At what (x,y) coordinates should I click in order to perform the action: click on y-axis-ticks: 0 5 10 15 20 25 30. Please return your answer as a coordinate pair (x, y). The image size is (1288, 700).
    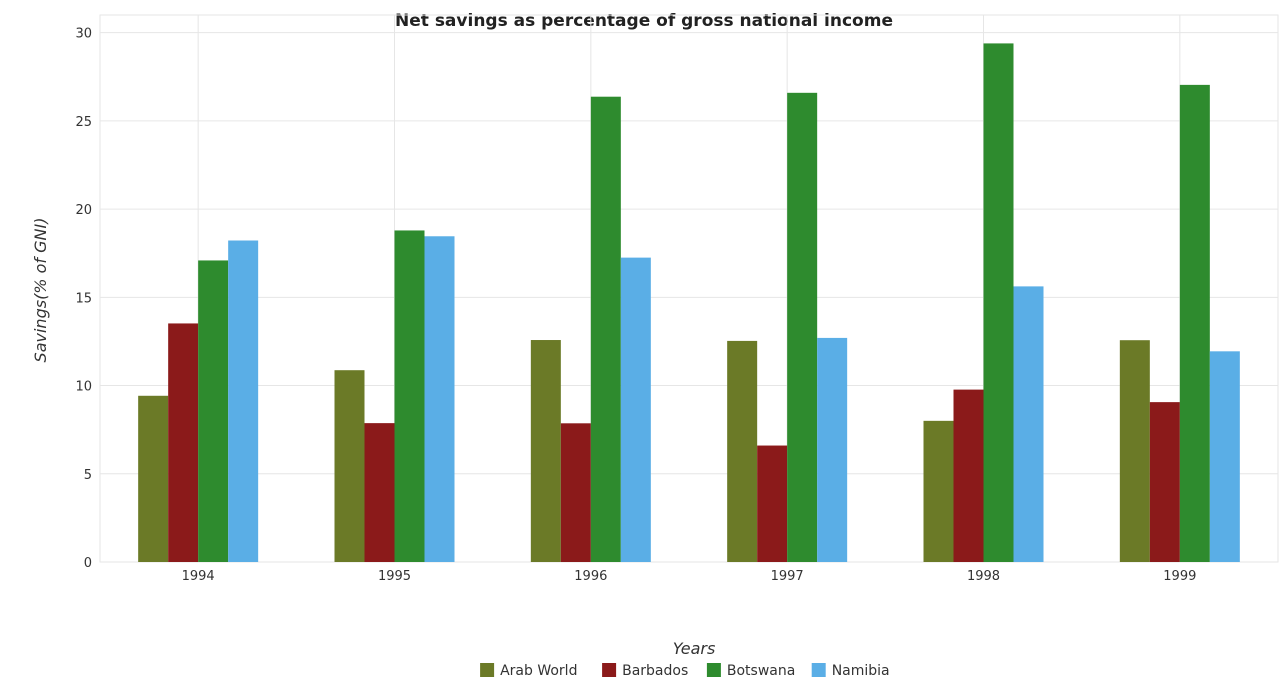
    Looking at the image, I should click on (83, 299).